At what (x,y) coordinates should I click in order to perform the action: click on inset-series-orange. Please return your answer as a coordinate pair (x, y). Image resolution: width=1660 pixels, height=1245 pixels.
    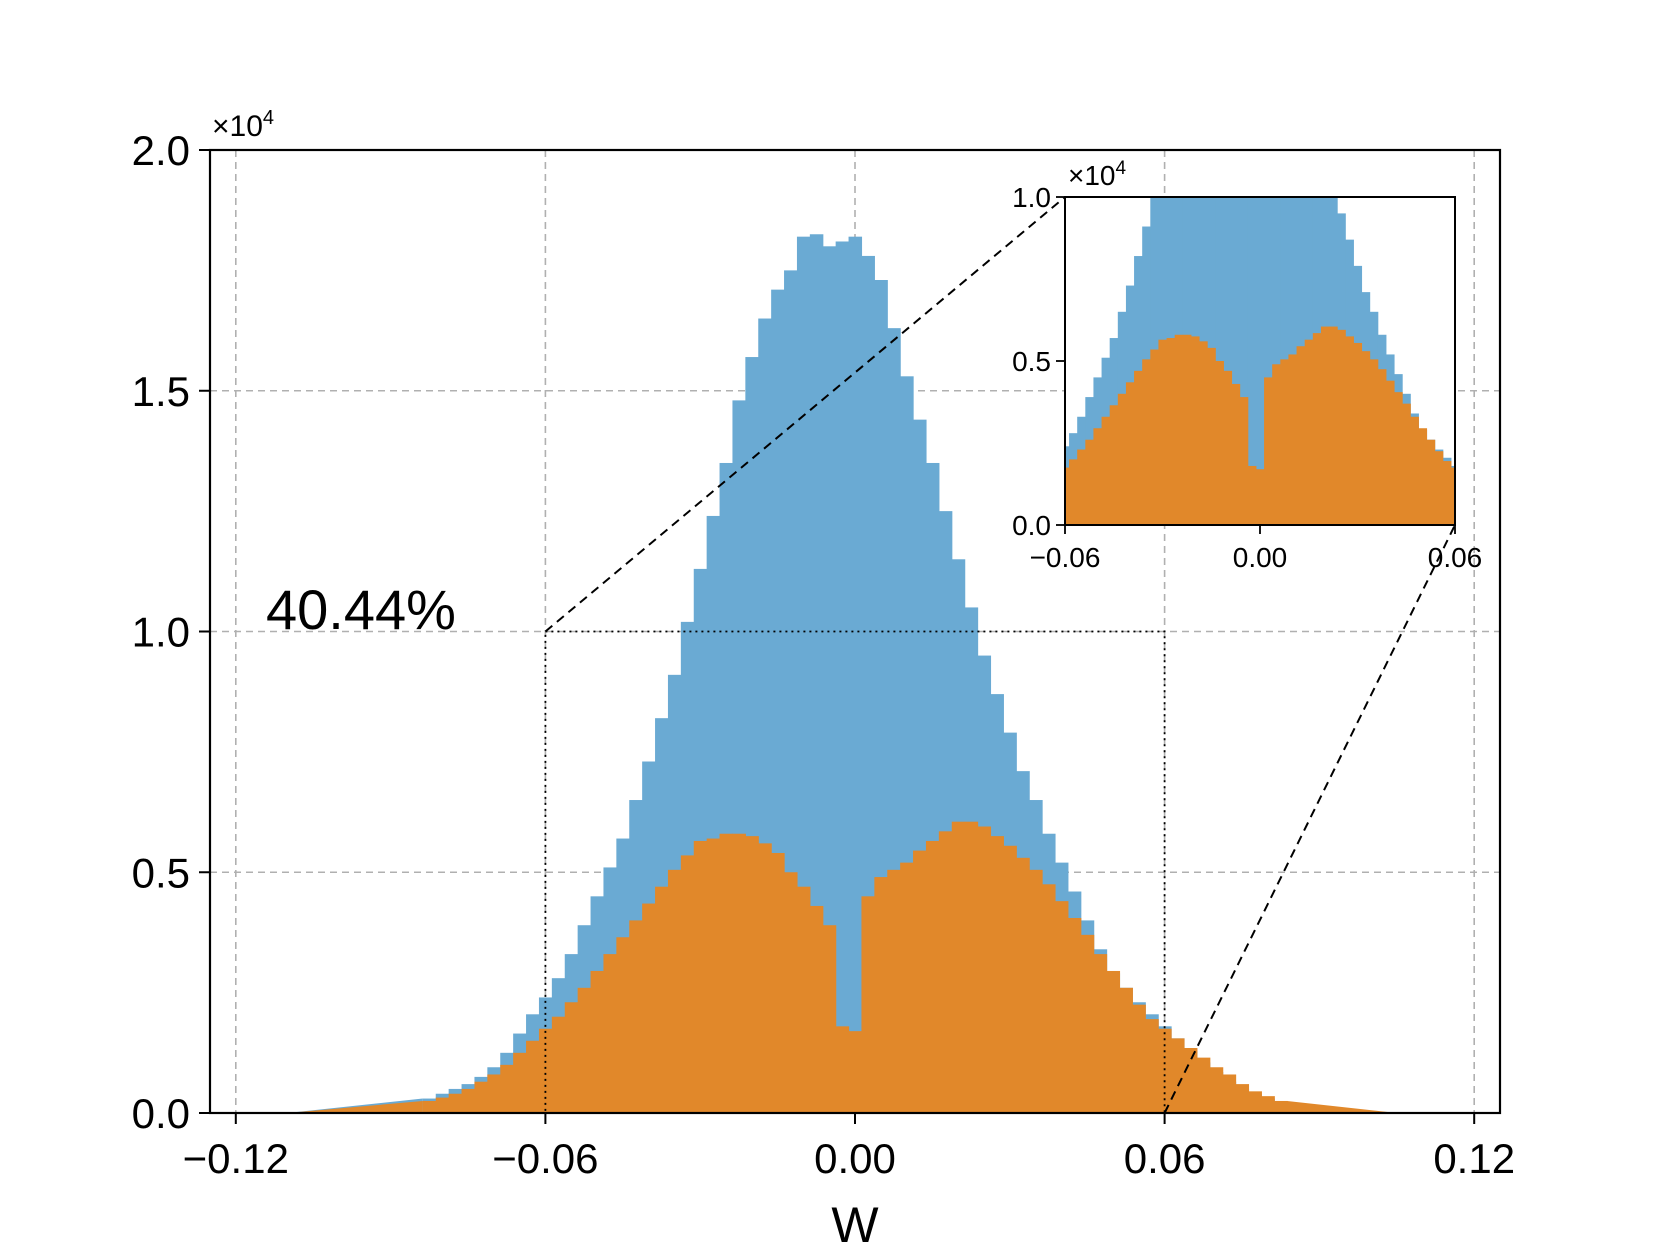
    Looking at the image, I should click on (1260, 425).